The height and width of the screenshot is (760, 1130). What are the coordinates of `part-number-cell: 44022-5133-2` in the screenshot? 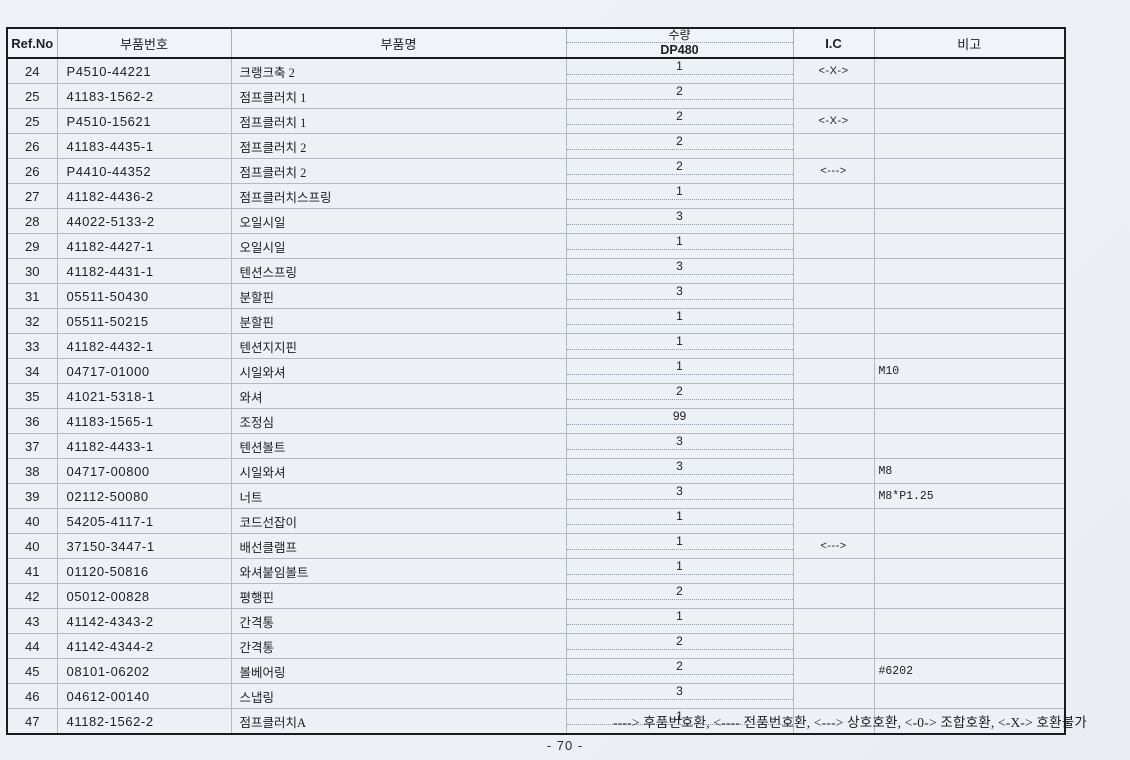 It's located at (144, 221).